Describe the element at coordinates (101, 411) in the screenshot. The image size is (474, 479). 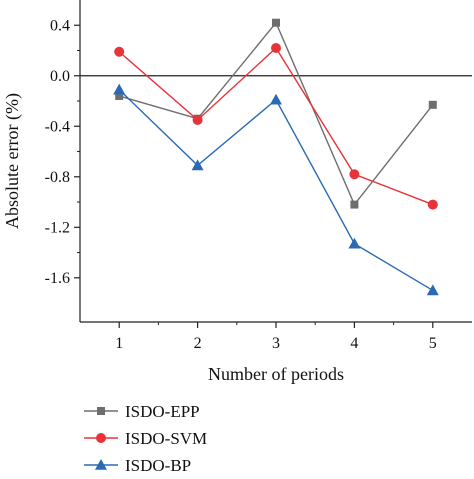
I see `legend-marker-isdo-epp` at that location.